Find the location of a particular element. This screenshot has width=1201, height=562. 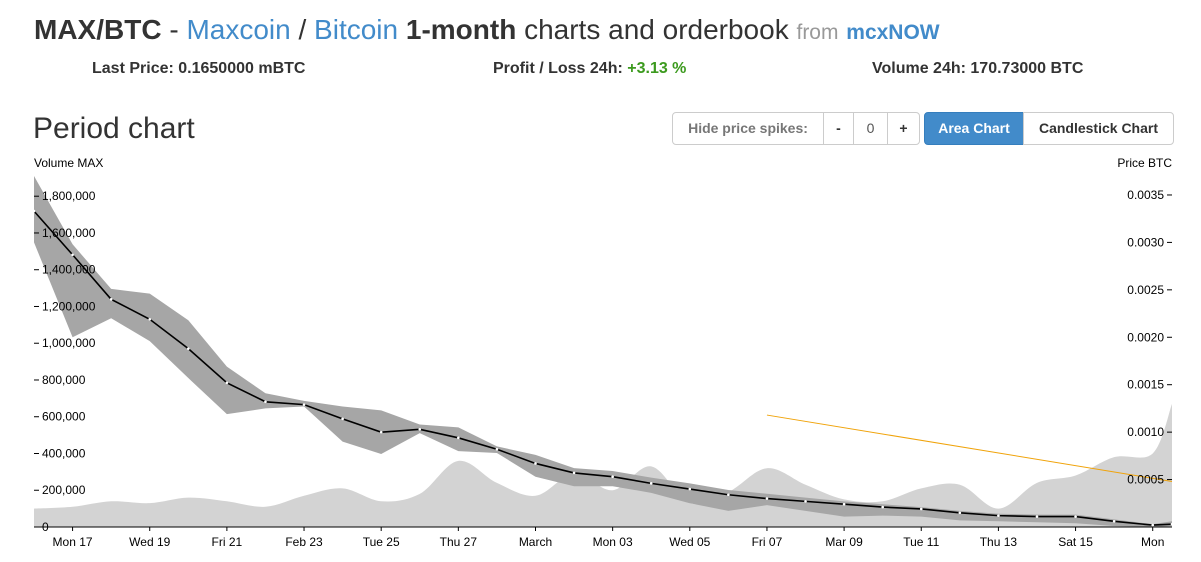

x-tick-label: Wed 05 is located at coordinates (689, 542).